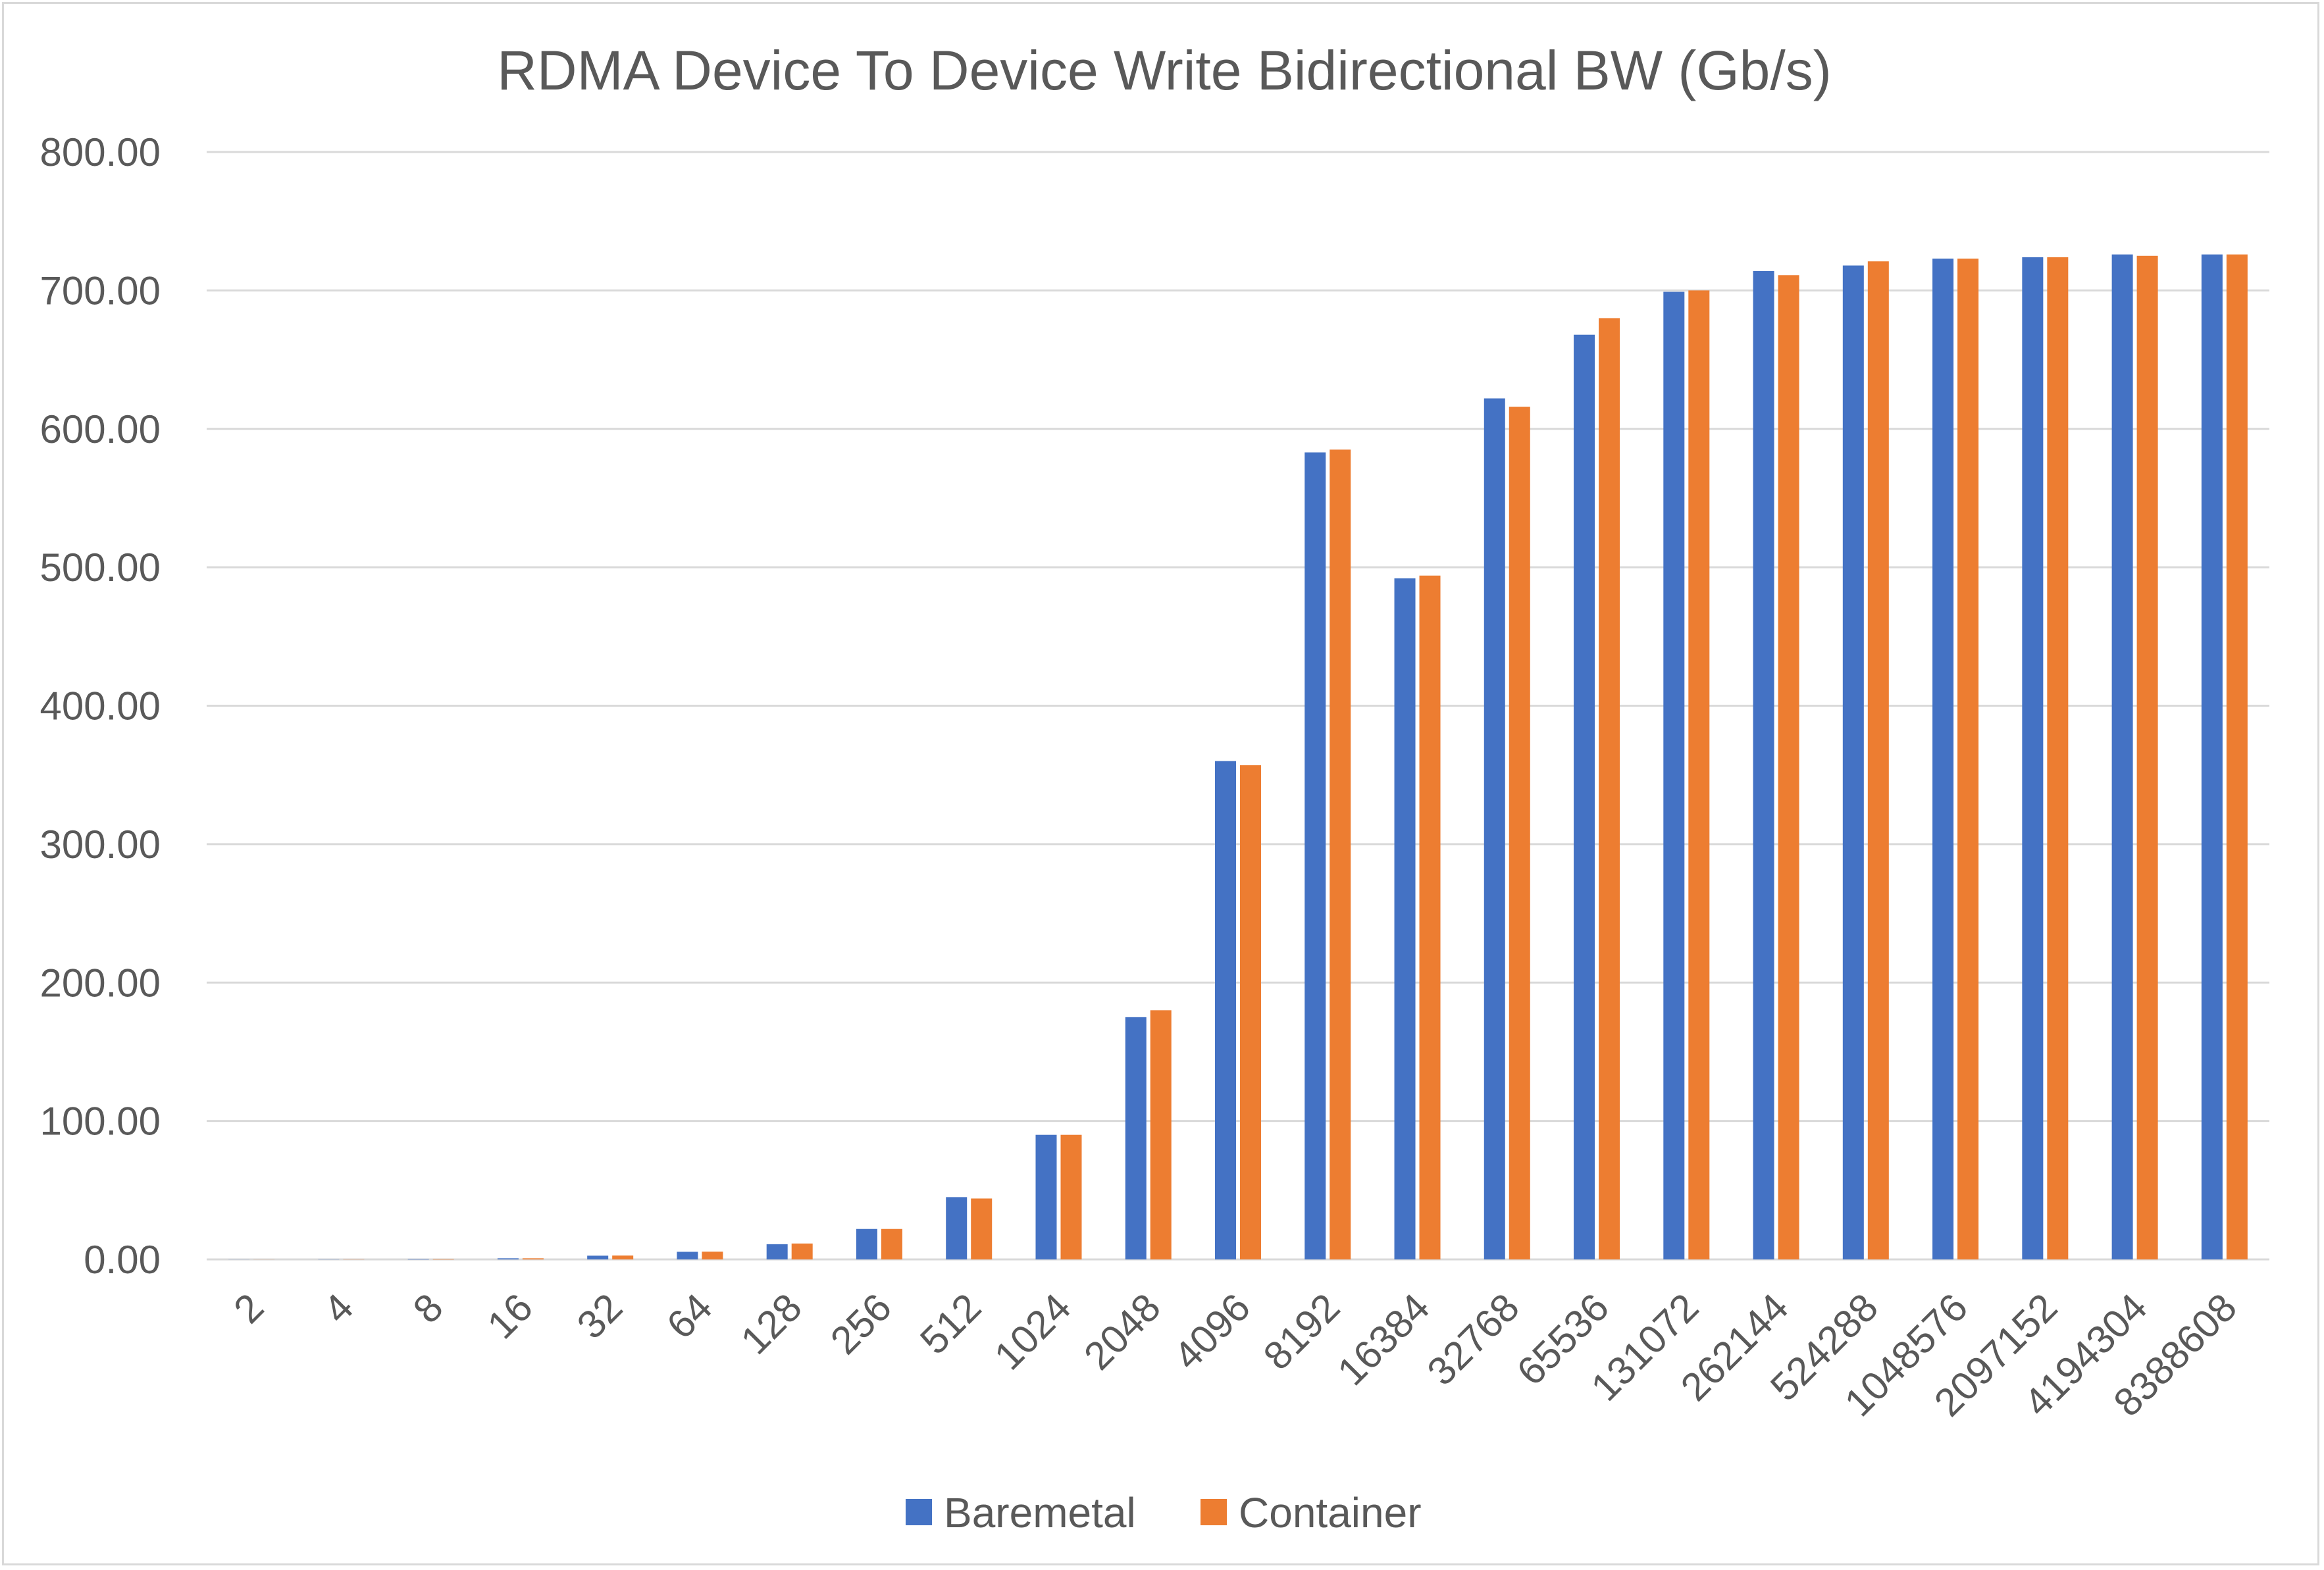  Describe the element at coordinates (1330, 1513) in the screenshot. I see `legend-label-container: Container` at that location.